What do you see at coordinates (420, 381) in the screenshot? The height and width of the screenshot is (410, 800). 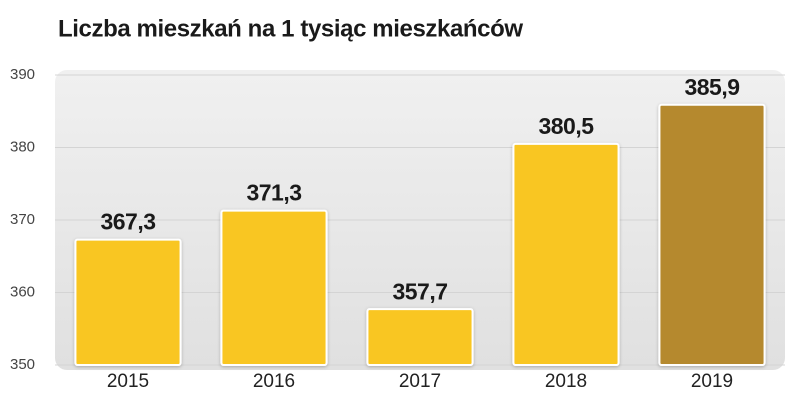 I see `x-tick-label: 2017` at bounding box center [420, 381].